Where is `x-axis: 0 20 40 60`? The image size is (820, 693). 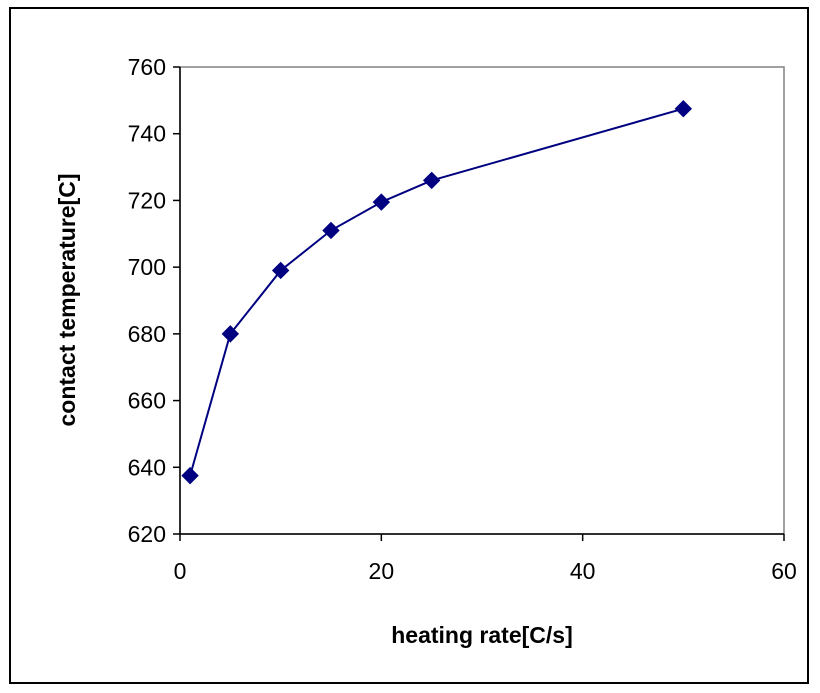 x-axis: 0 20 40 60 is located at coordinates (485, 558).